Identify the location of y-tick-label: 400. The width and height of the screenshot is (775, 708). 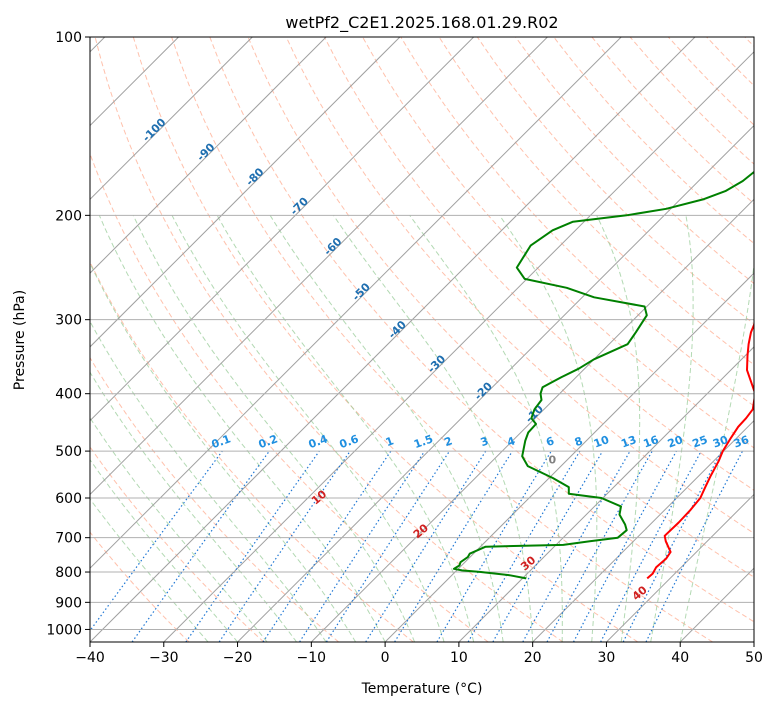
(68, 395).